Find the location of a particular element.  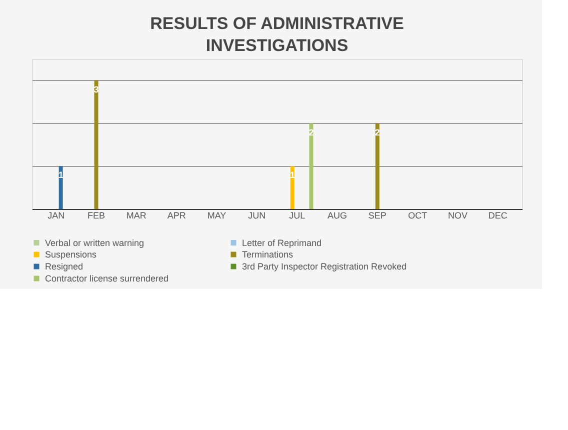

legend-label: Contractor license surrendered is located at coordinates (107, 279).